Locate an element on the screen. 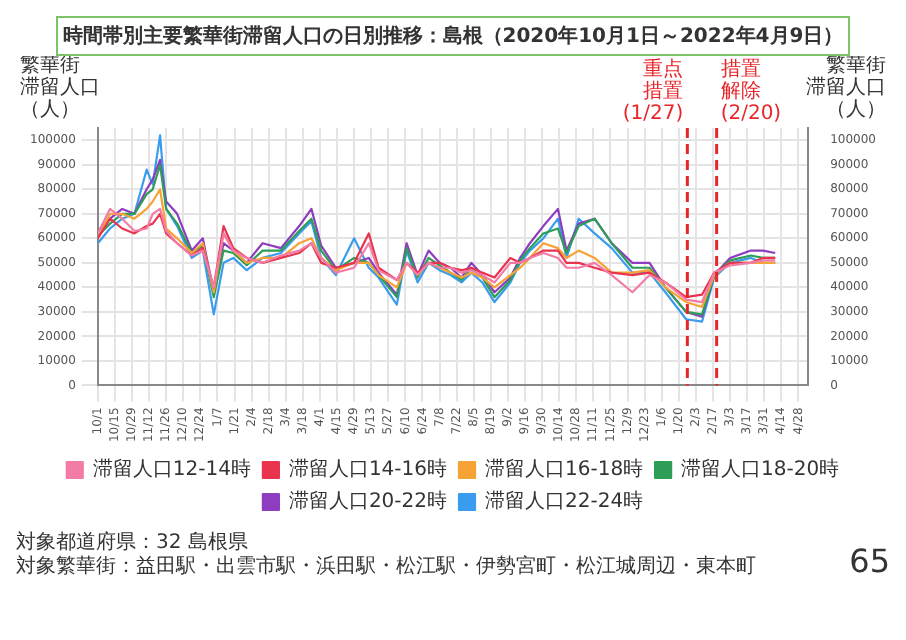  text: 対象繁華街：益田駅・出雲市駅・浜田駅・松江駅・伊勢宮町・松江城周辺・東本町 is located at coordinates (386, 568).